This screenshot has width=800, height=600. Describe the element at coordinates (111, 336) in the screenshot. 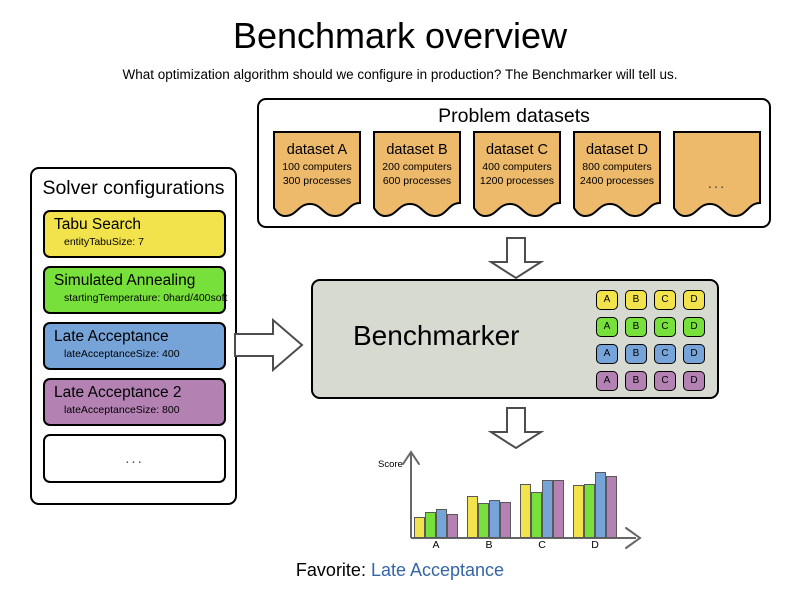

I see `solver-config-name: Late Acceptance` at that location.